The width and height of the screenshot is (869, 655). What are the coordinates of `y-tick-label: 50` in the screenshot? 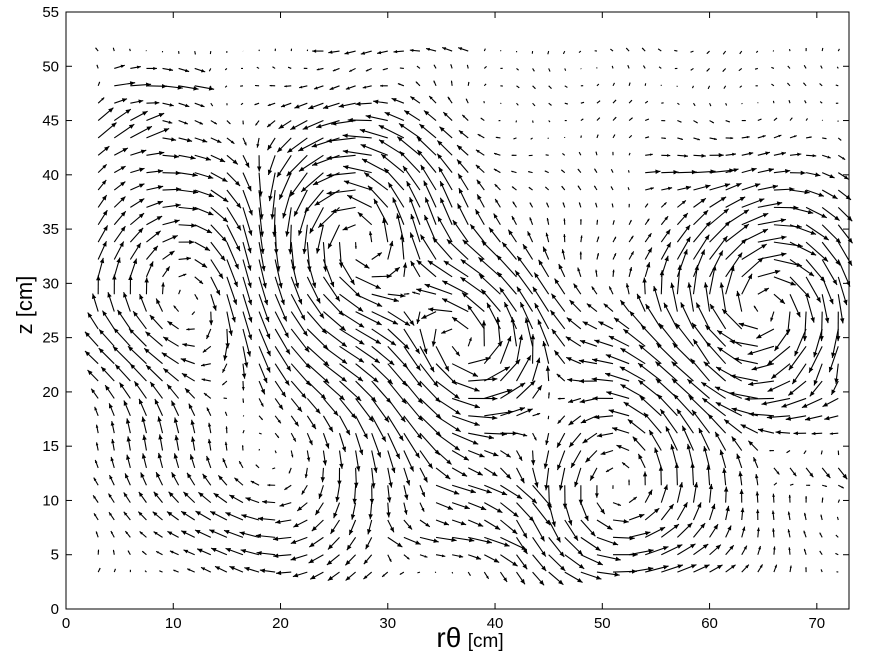 It's located at (50, 66).